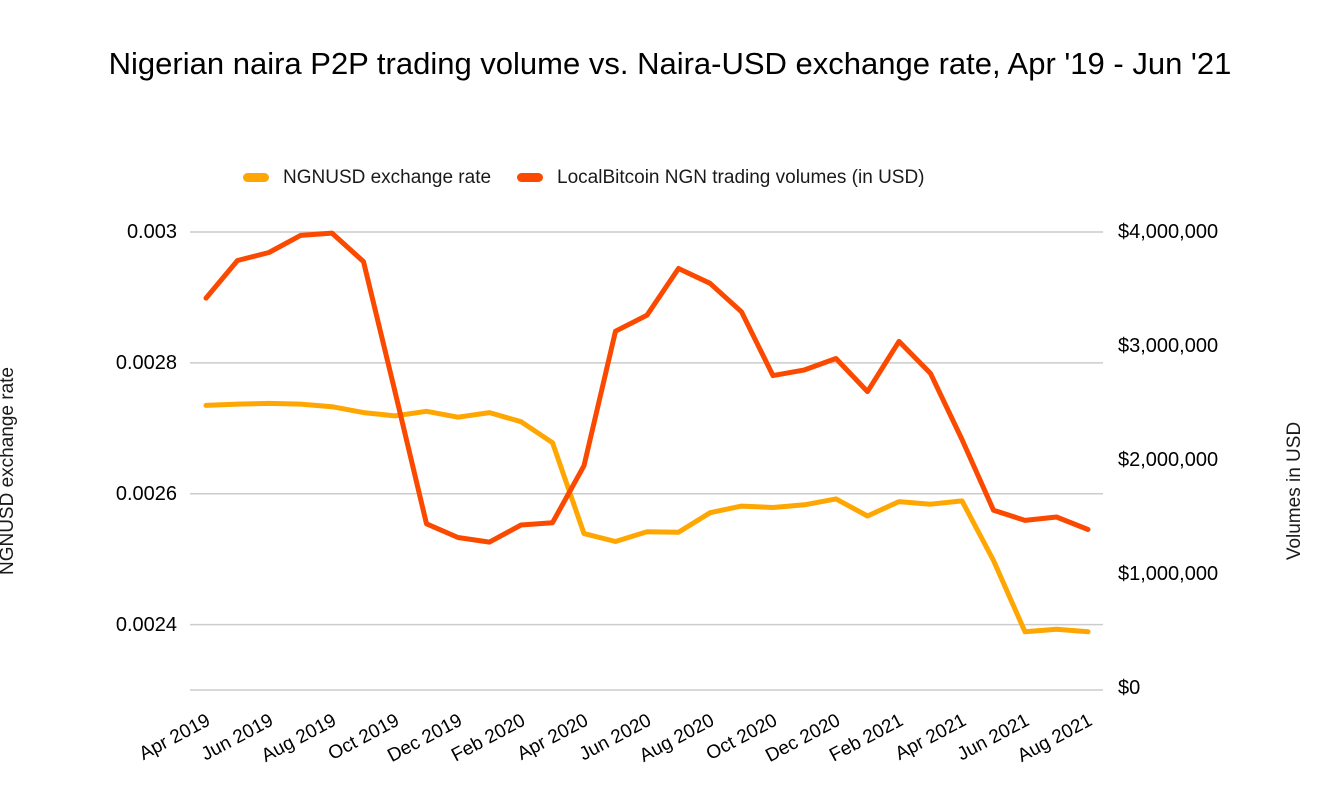 The height and width of the screenshot is (806, 1340). What do you see at coordinates (1129, 688) in the screenshot?
I see `axis-tick-label: $0` at bounding box center [1129, 688].